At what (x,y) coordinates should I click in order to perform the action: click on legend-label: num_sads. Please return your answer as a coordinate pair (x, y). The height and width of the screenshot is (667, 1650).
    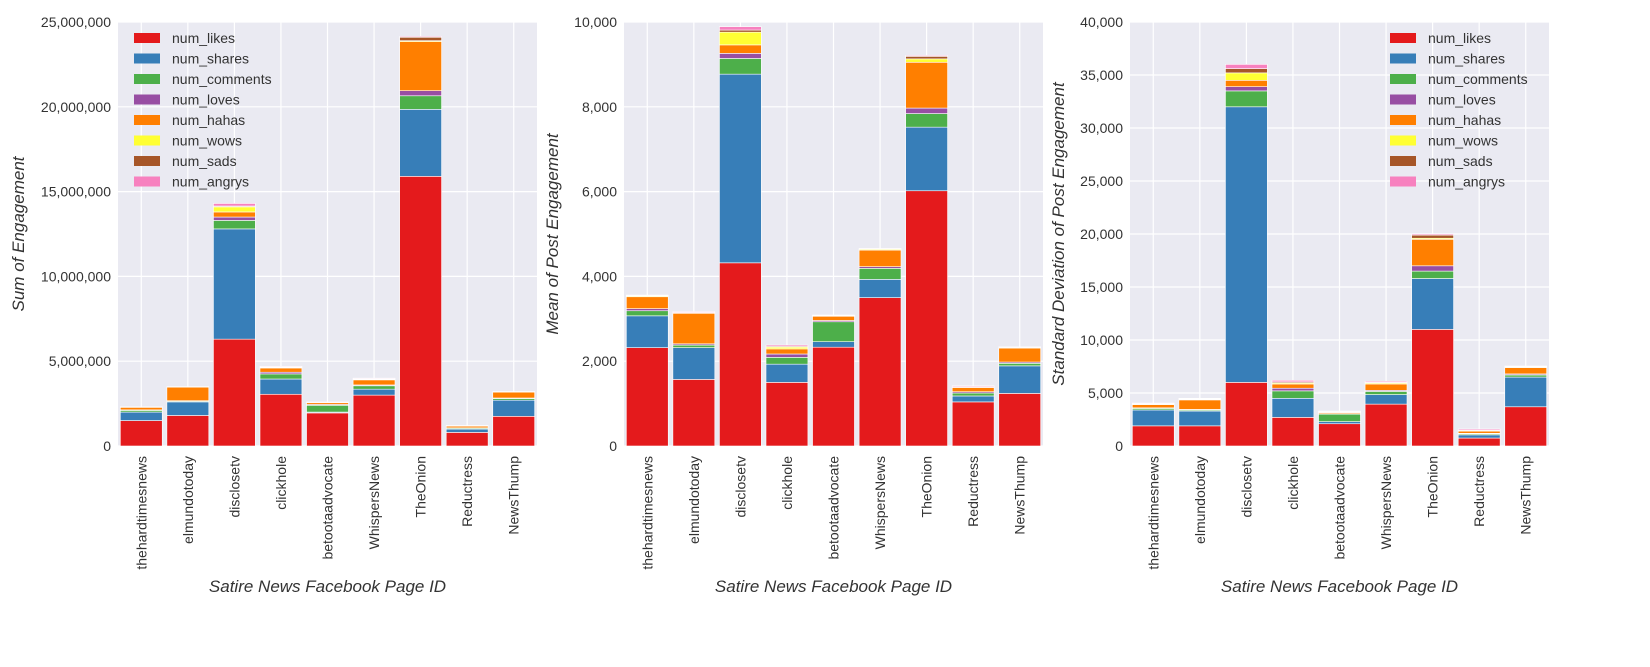
    Looking at the image, I should click on (1460, 161).